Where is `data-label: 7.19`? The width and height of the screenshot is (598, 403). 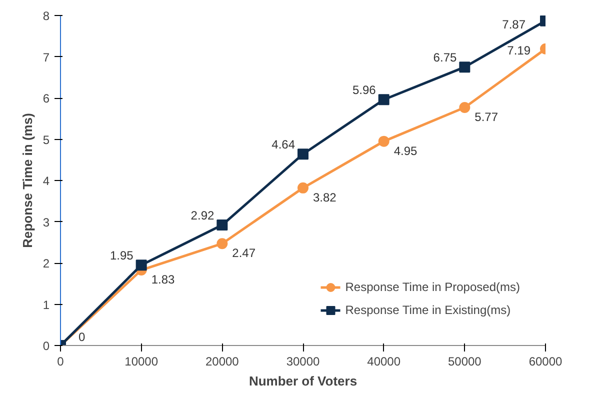 data-label: 7.19 is located at coordinates (519, 50).